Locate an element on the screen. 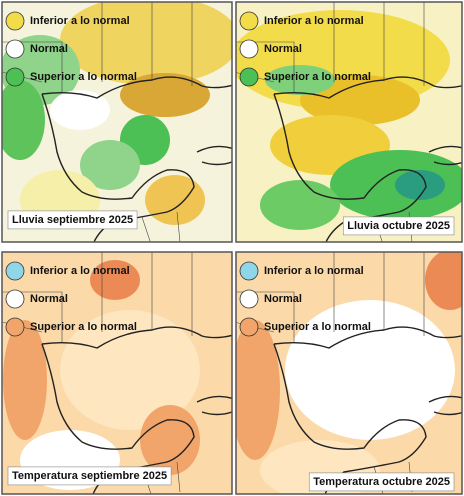 This screenshot has height=496, width=464. panel-caption: Temperatura octubre 2025 is located at coordinates (381, 482).